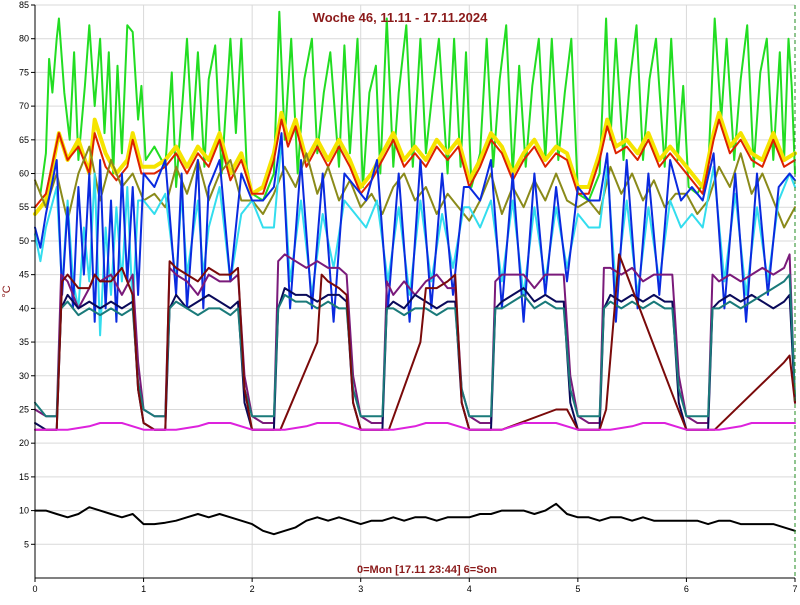  What do you see at coordinates (24, 477) in the screenshot?
I see `y-tick-label: 15` at bounding box center [24, 477].